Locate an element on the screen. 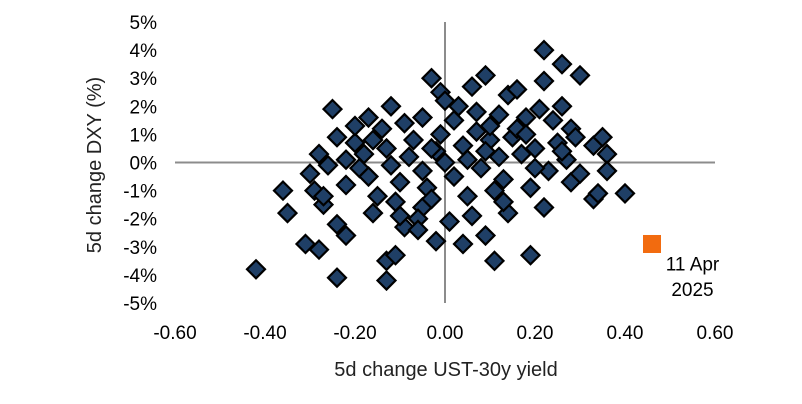 This screenshot has width=802, height=404. y-tick-label: 3% is located at coordinates (144, 79).